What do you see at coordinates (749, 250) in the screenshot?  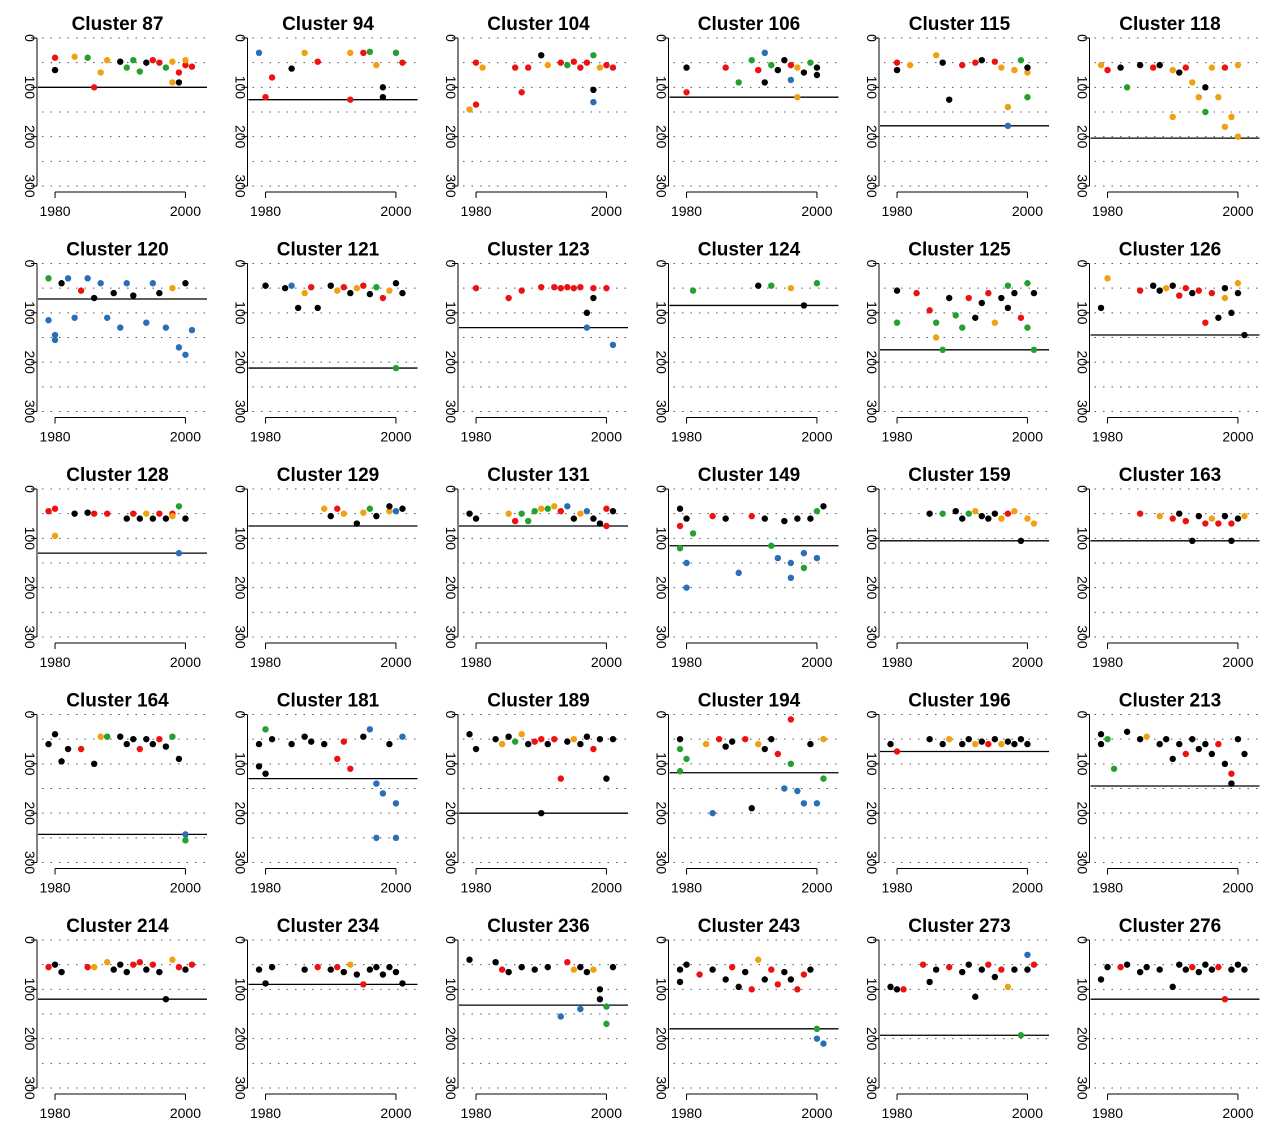 I see `panel-title: Cluster 124` at bounding box center [749, 250].